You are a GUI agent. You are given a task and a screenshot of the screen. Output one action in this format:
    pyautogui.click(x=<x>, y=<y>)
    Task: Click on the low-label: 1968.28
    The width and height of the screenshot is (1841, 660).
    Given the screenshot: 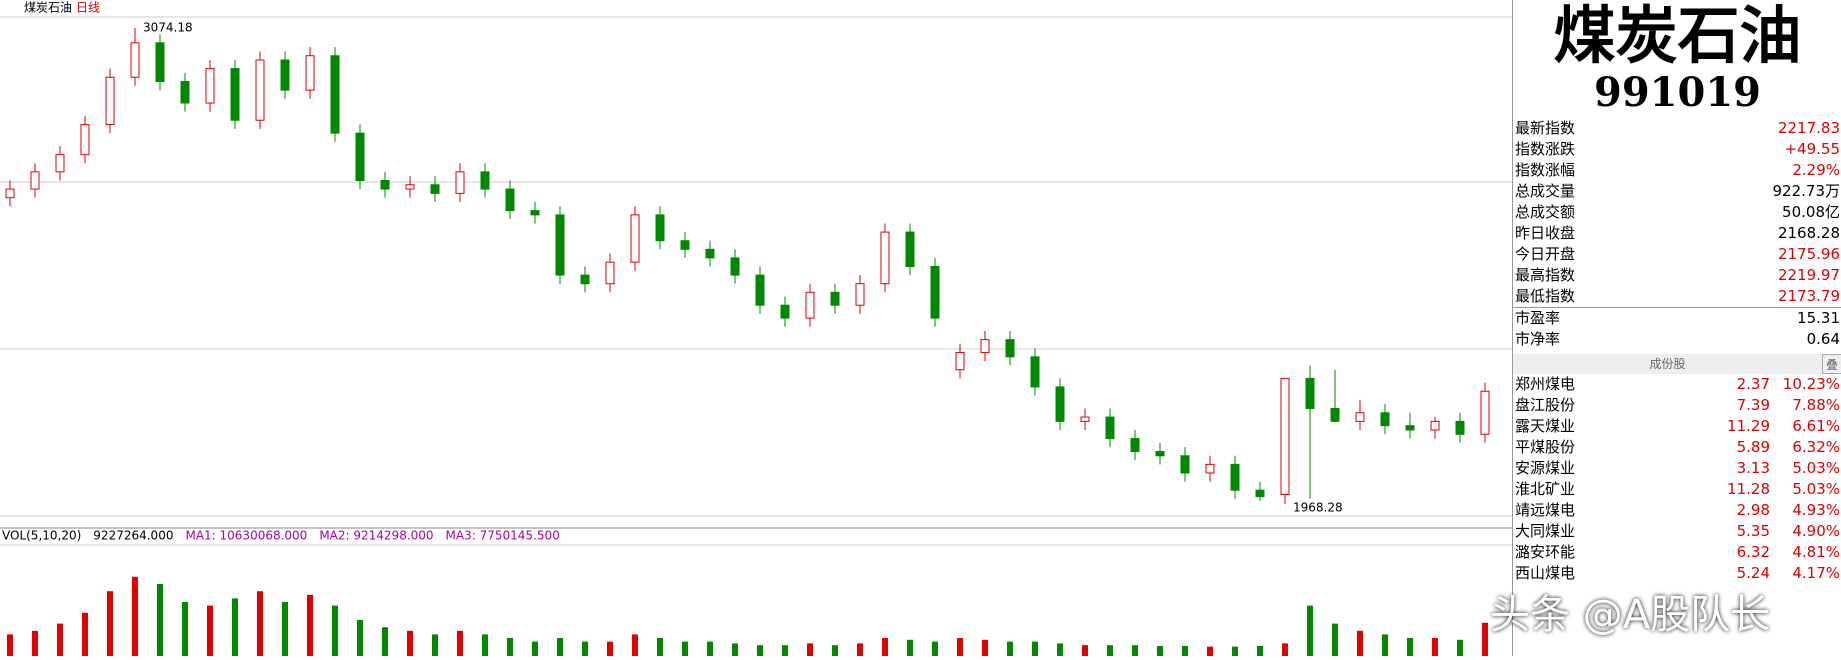 What is the action you would take?
    pyautogui.click(x=1318, y=507)
    